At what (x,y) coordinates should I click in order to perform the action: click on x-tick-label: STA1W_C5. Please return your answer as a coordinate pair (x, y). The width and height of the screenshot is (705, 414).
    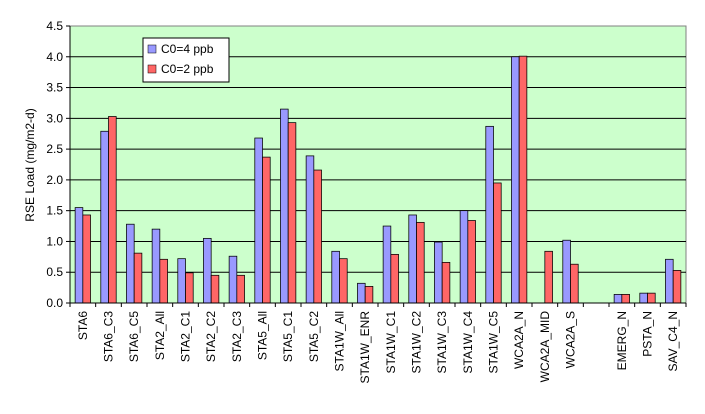
    Looking at the image, I should click on (494, 342).